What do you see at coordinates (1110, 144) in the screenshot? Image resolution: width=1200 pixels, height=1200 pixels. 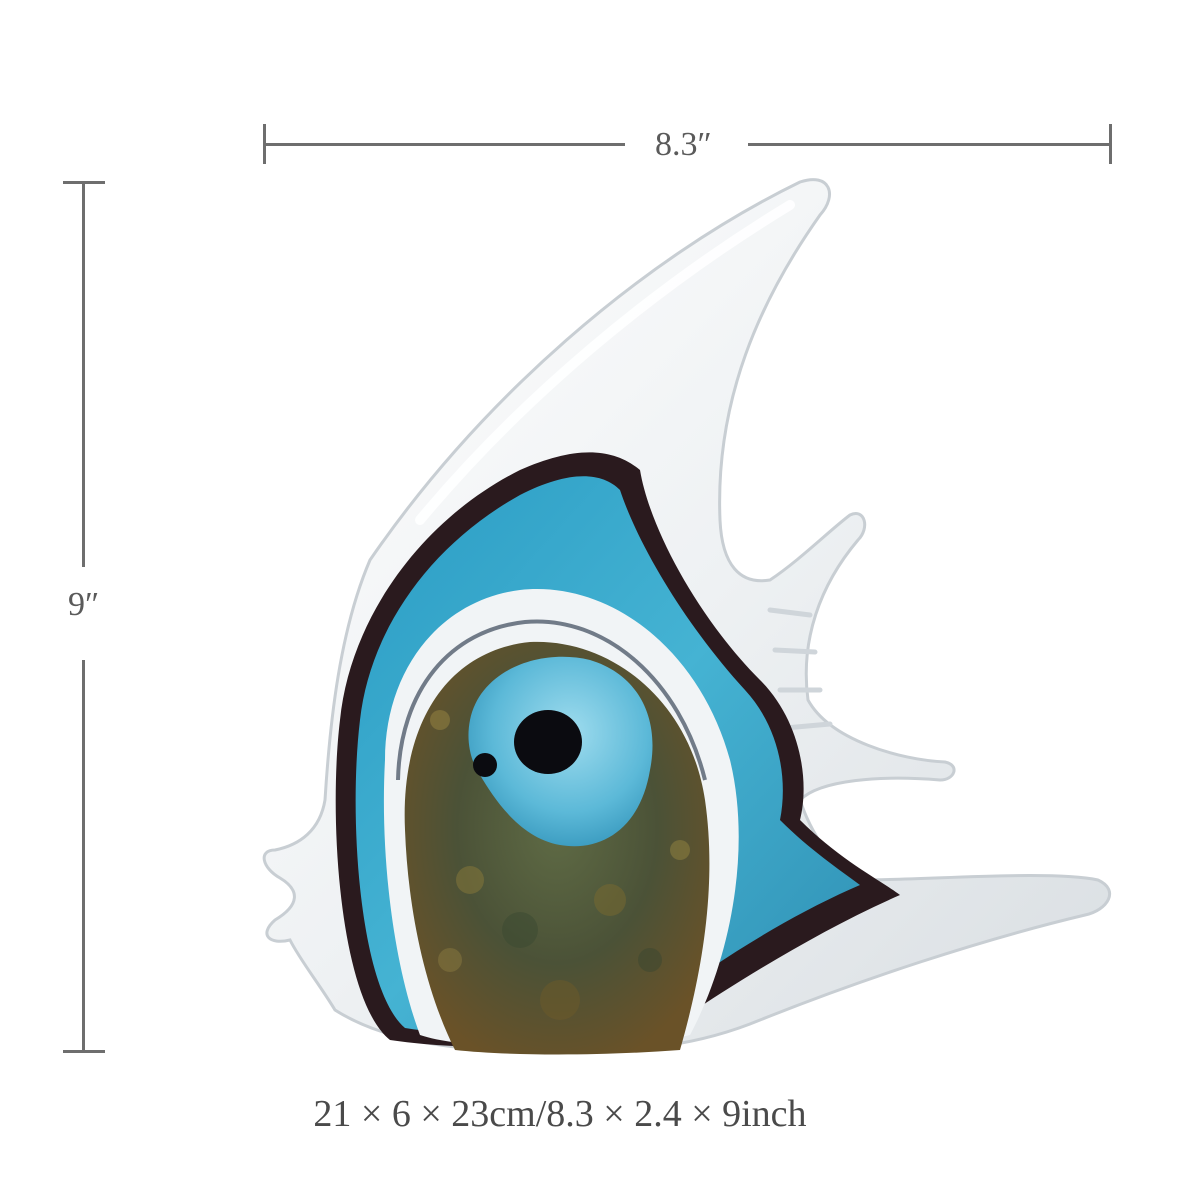 I see `width-tick-right` at bounding box center [1110, 144].